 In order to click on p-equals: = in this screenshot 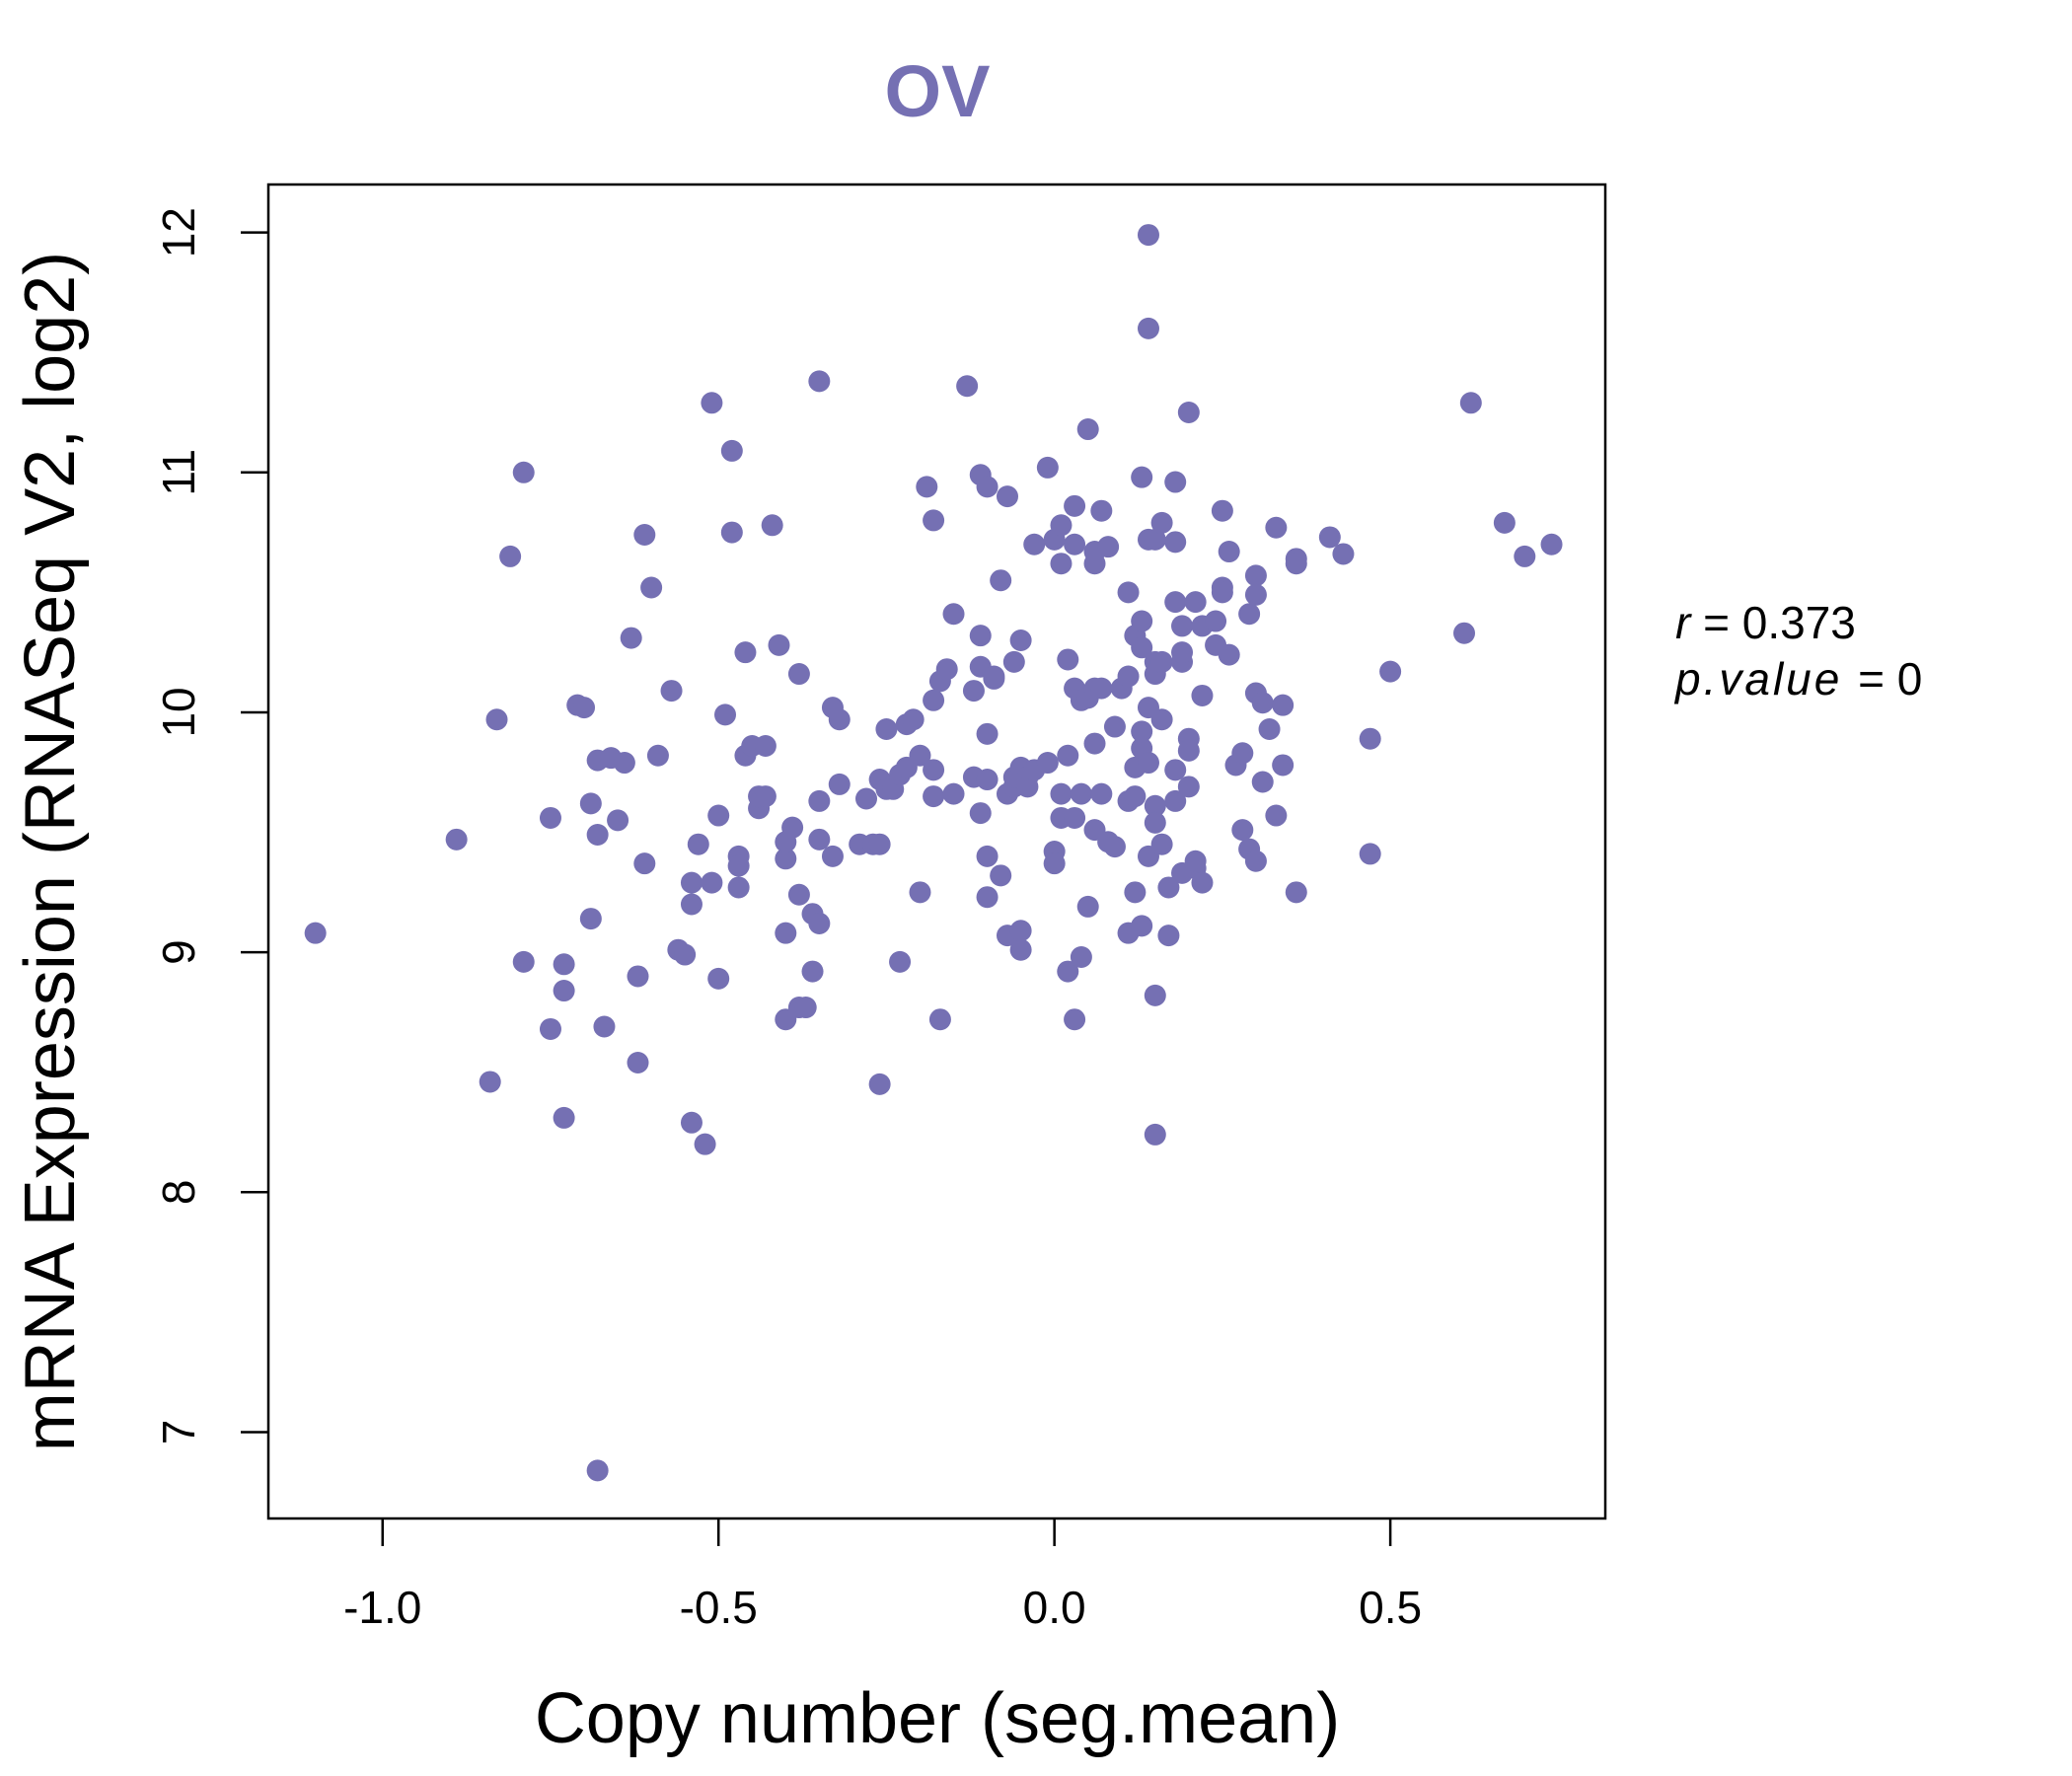, I will do `click(1877, 679)`.